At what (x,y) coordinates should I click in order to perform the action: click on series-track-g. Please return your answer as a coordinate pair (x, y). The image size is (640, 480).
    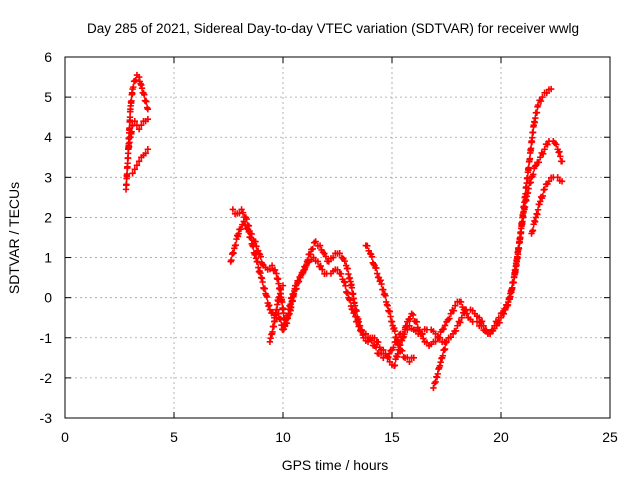
    Looking at the image, I should click on (389, 304).